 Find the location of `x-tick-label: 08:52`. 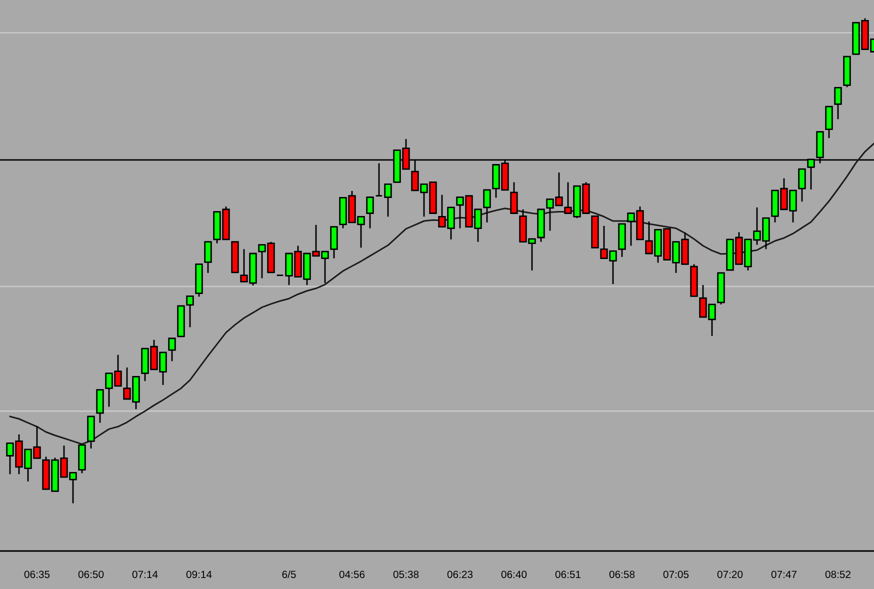

x-tick-label: 08:52 is located at coordinates (838, 574).